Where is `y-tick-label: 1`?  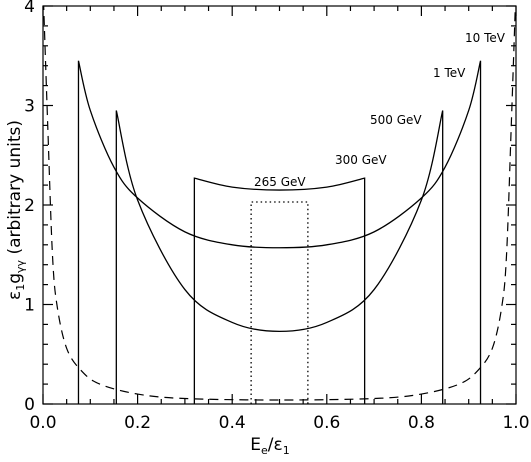
y-tick-label: 1 is located at coordinates (29, 306).